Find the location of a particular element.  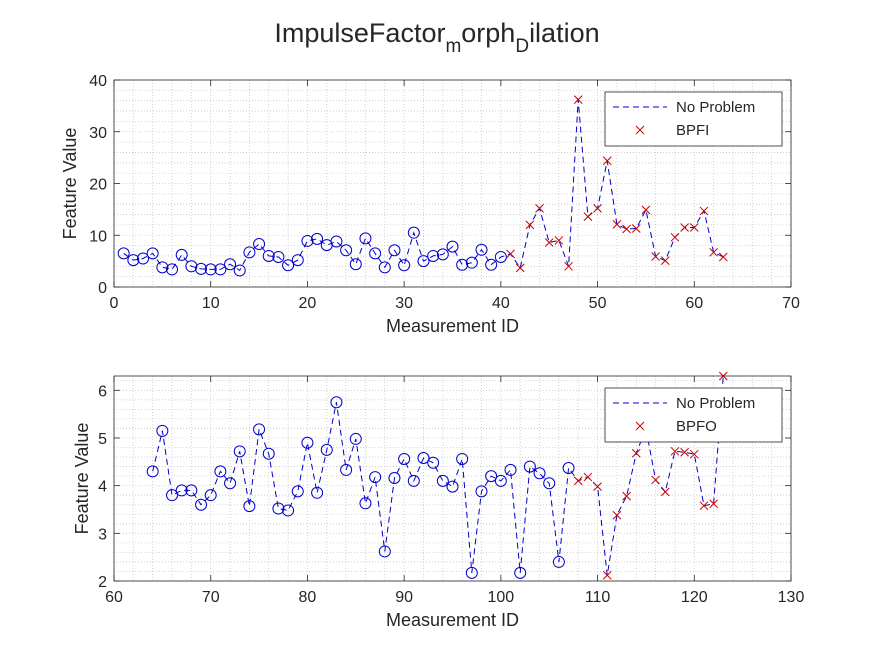

bottom-legend: No Problem BPFO is located at coordinates (693, 415).